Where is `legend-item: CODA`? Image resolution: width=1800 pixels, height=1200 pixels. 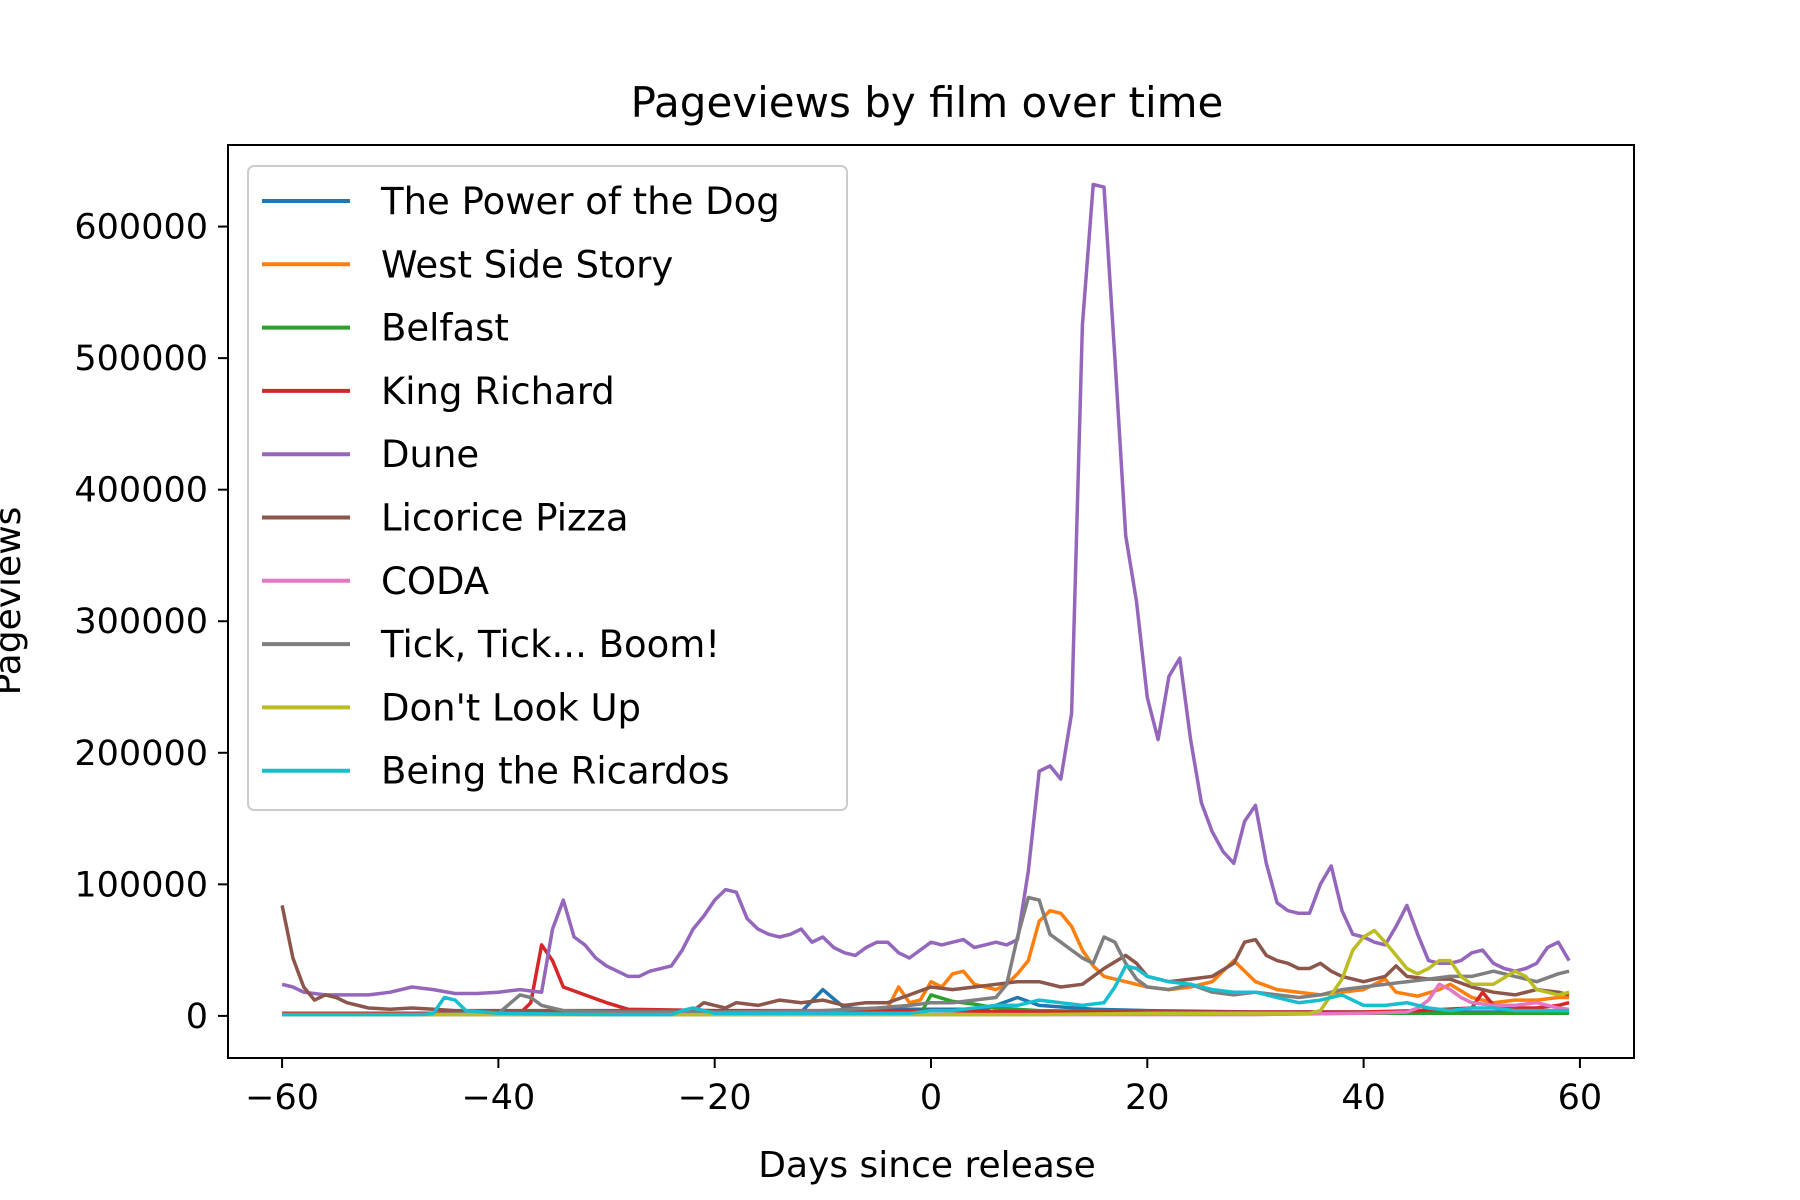
legend-item: CODA is located at coordinates (375, 581).